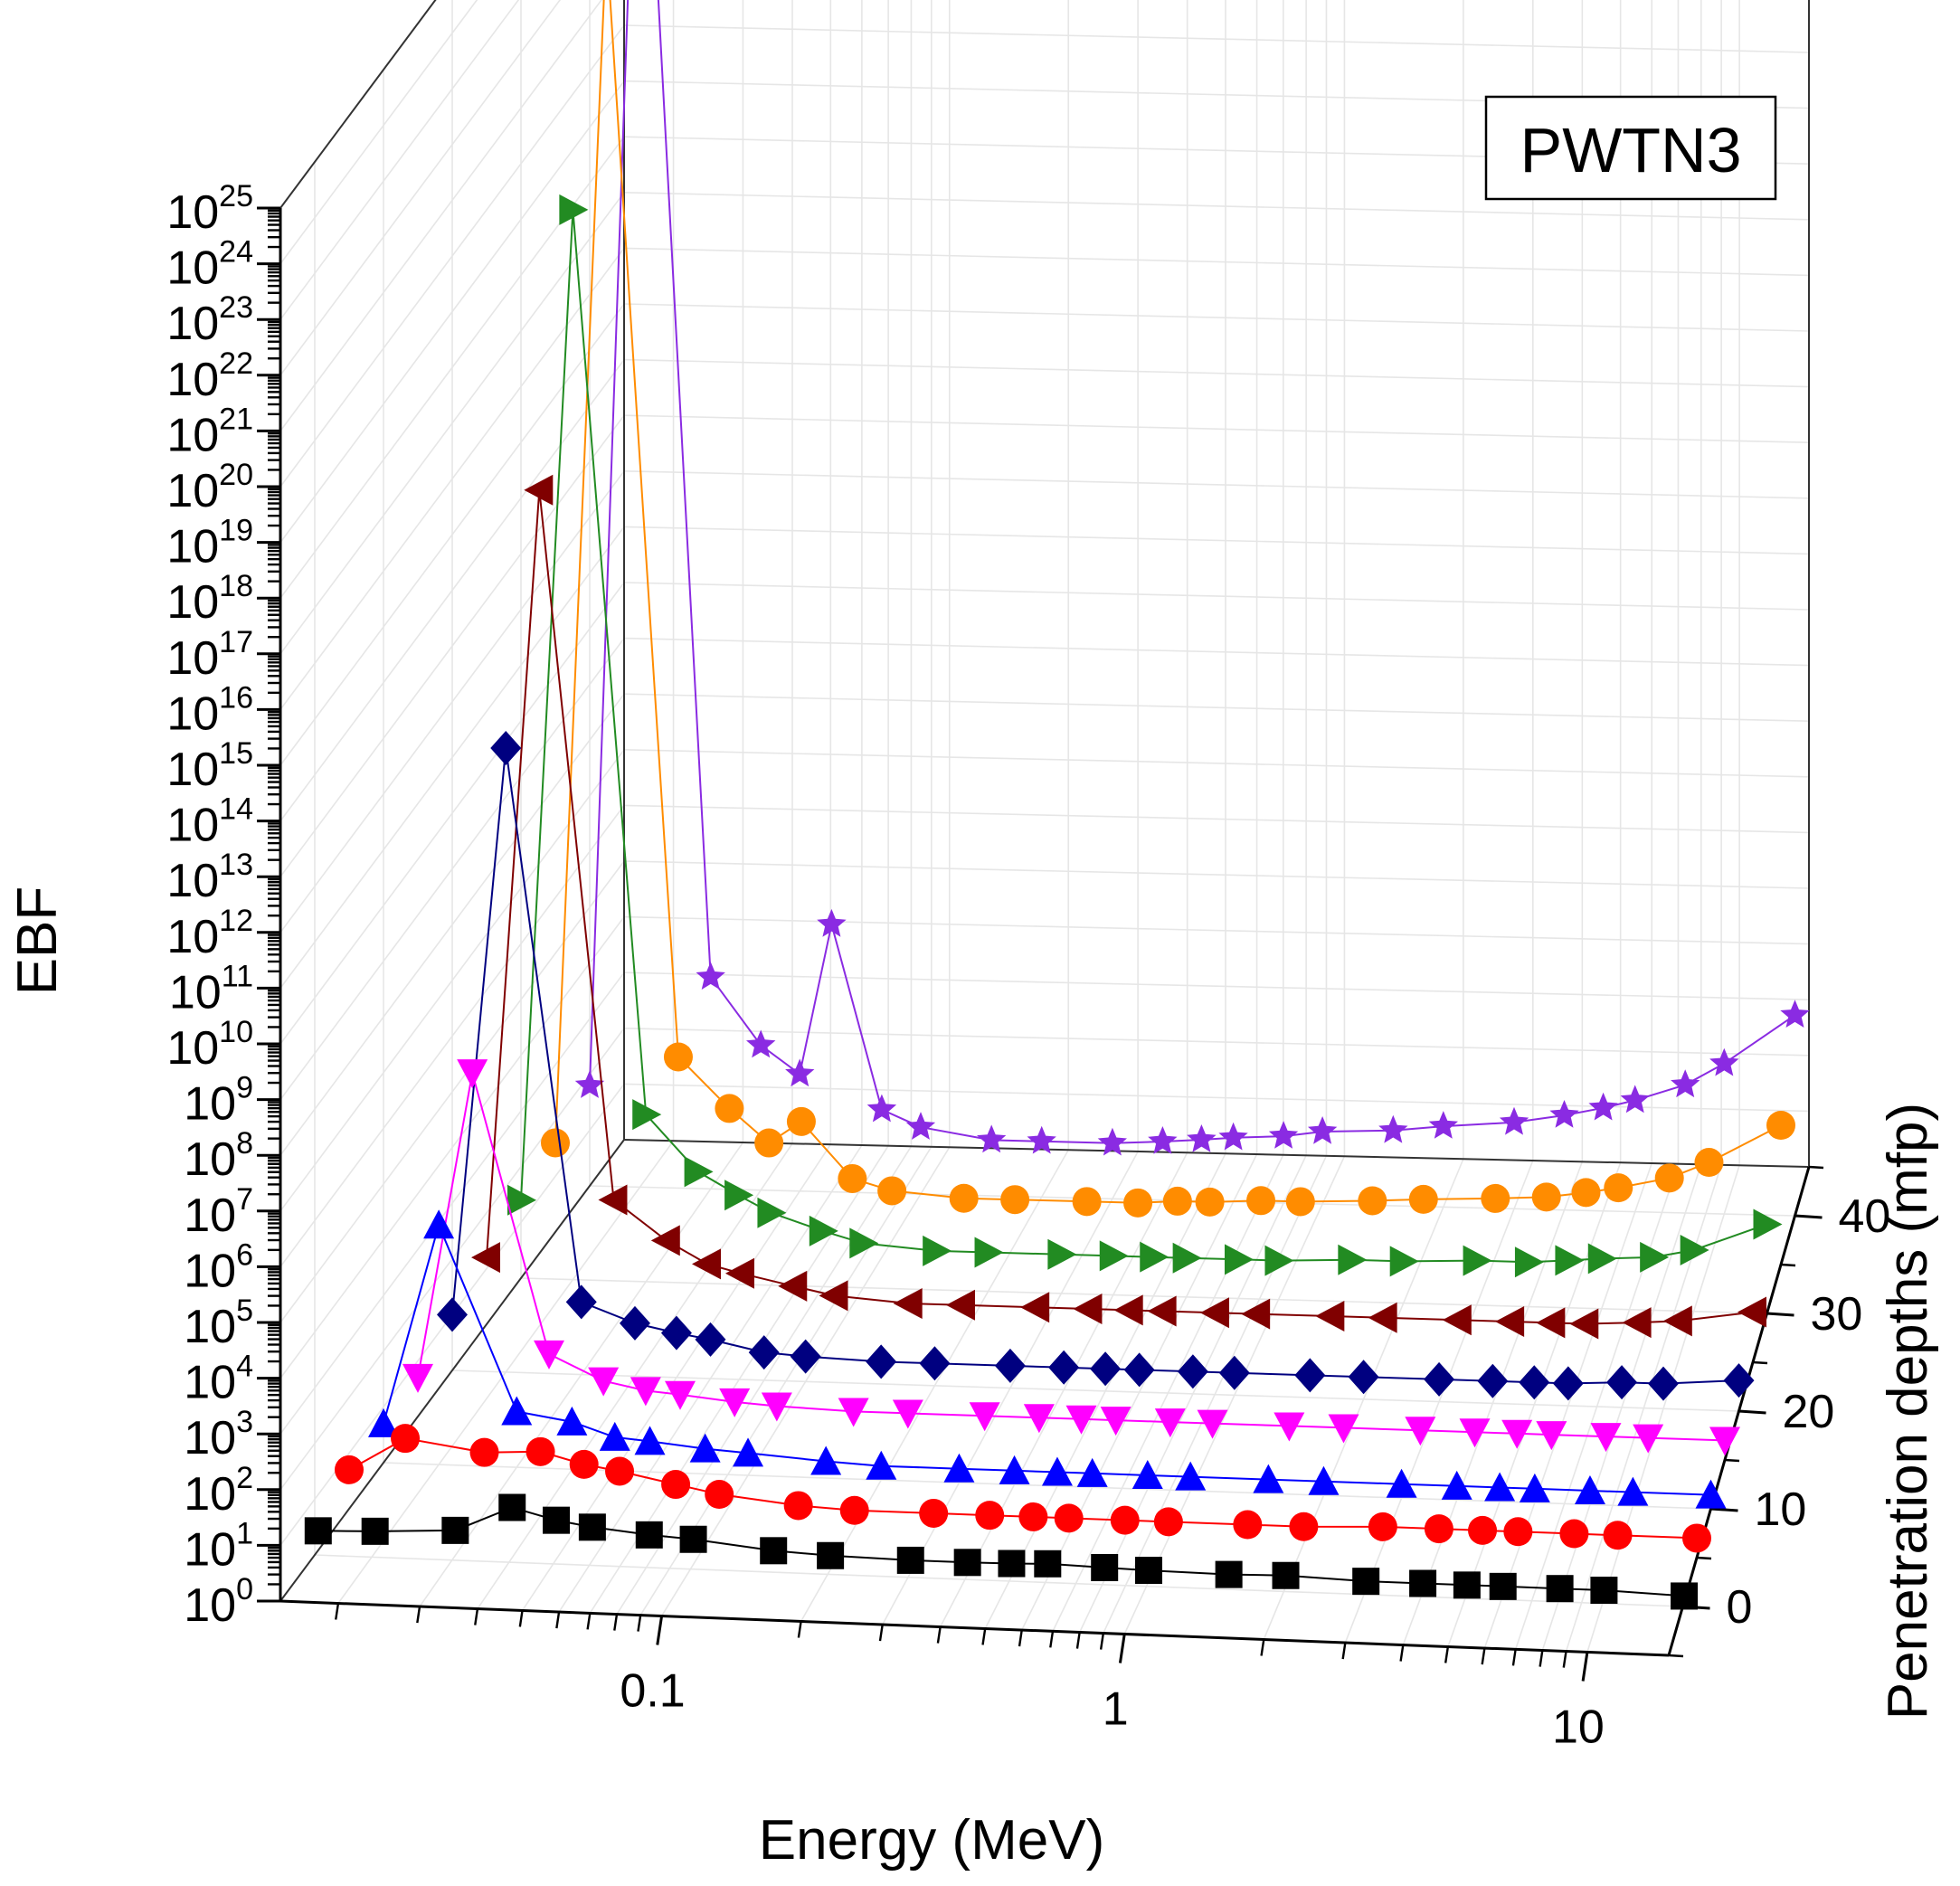  I want to click on y-tick-label: 10¹¹, so click(211, 989).